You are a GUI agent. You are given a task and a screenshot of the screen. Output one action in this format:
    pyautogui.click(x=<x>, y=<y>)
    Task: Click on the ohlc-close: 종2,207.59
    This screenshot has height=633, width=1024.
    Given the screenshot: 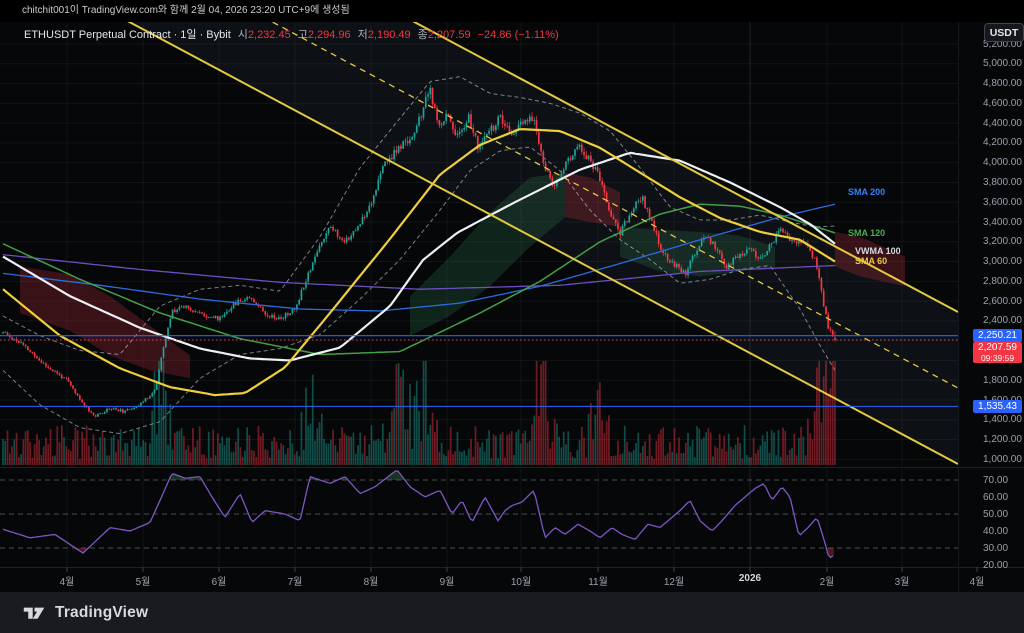 What is the action you would take?
    pyautogui.click(x=444, y=35)
    